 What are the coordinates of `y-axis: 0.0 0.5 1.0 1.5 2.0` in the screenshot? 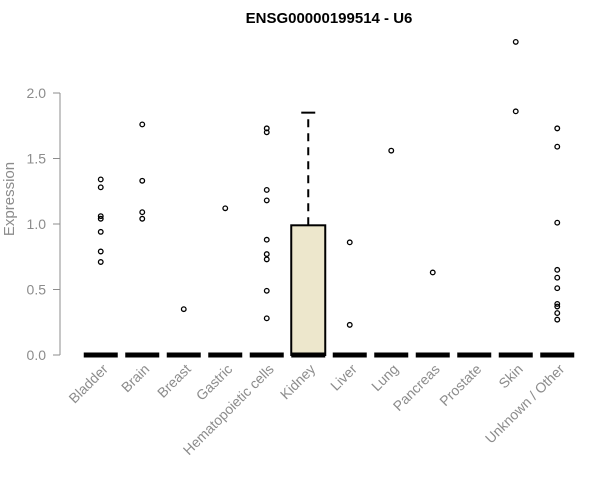 It's located at (44, 224).